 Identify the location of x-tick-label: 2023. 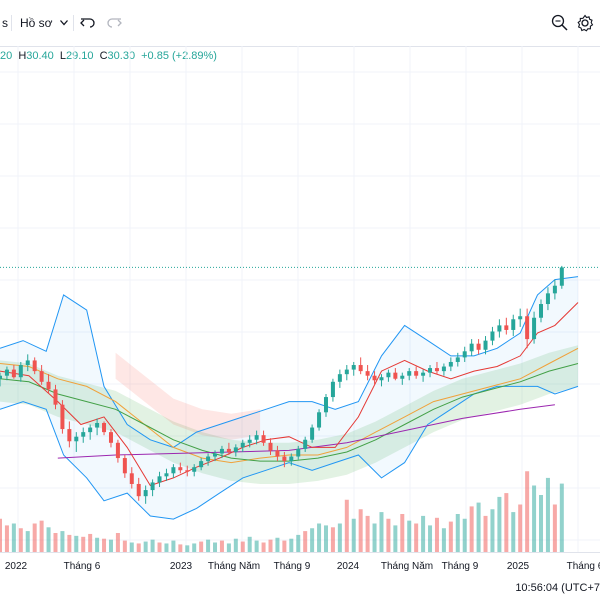
(181, 566).